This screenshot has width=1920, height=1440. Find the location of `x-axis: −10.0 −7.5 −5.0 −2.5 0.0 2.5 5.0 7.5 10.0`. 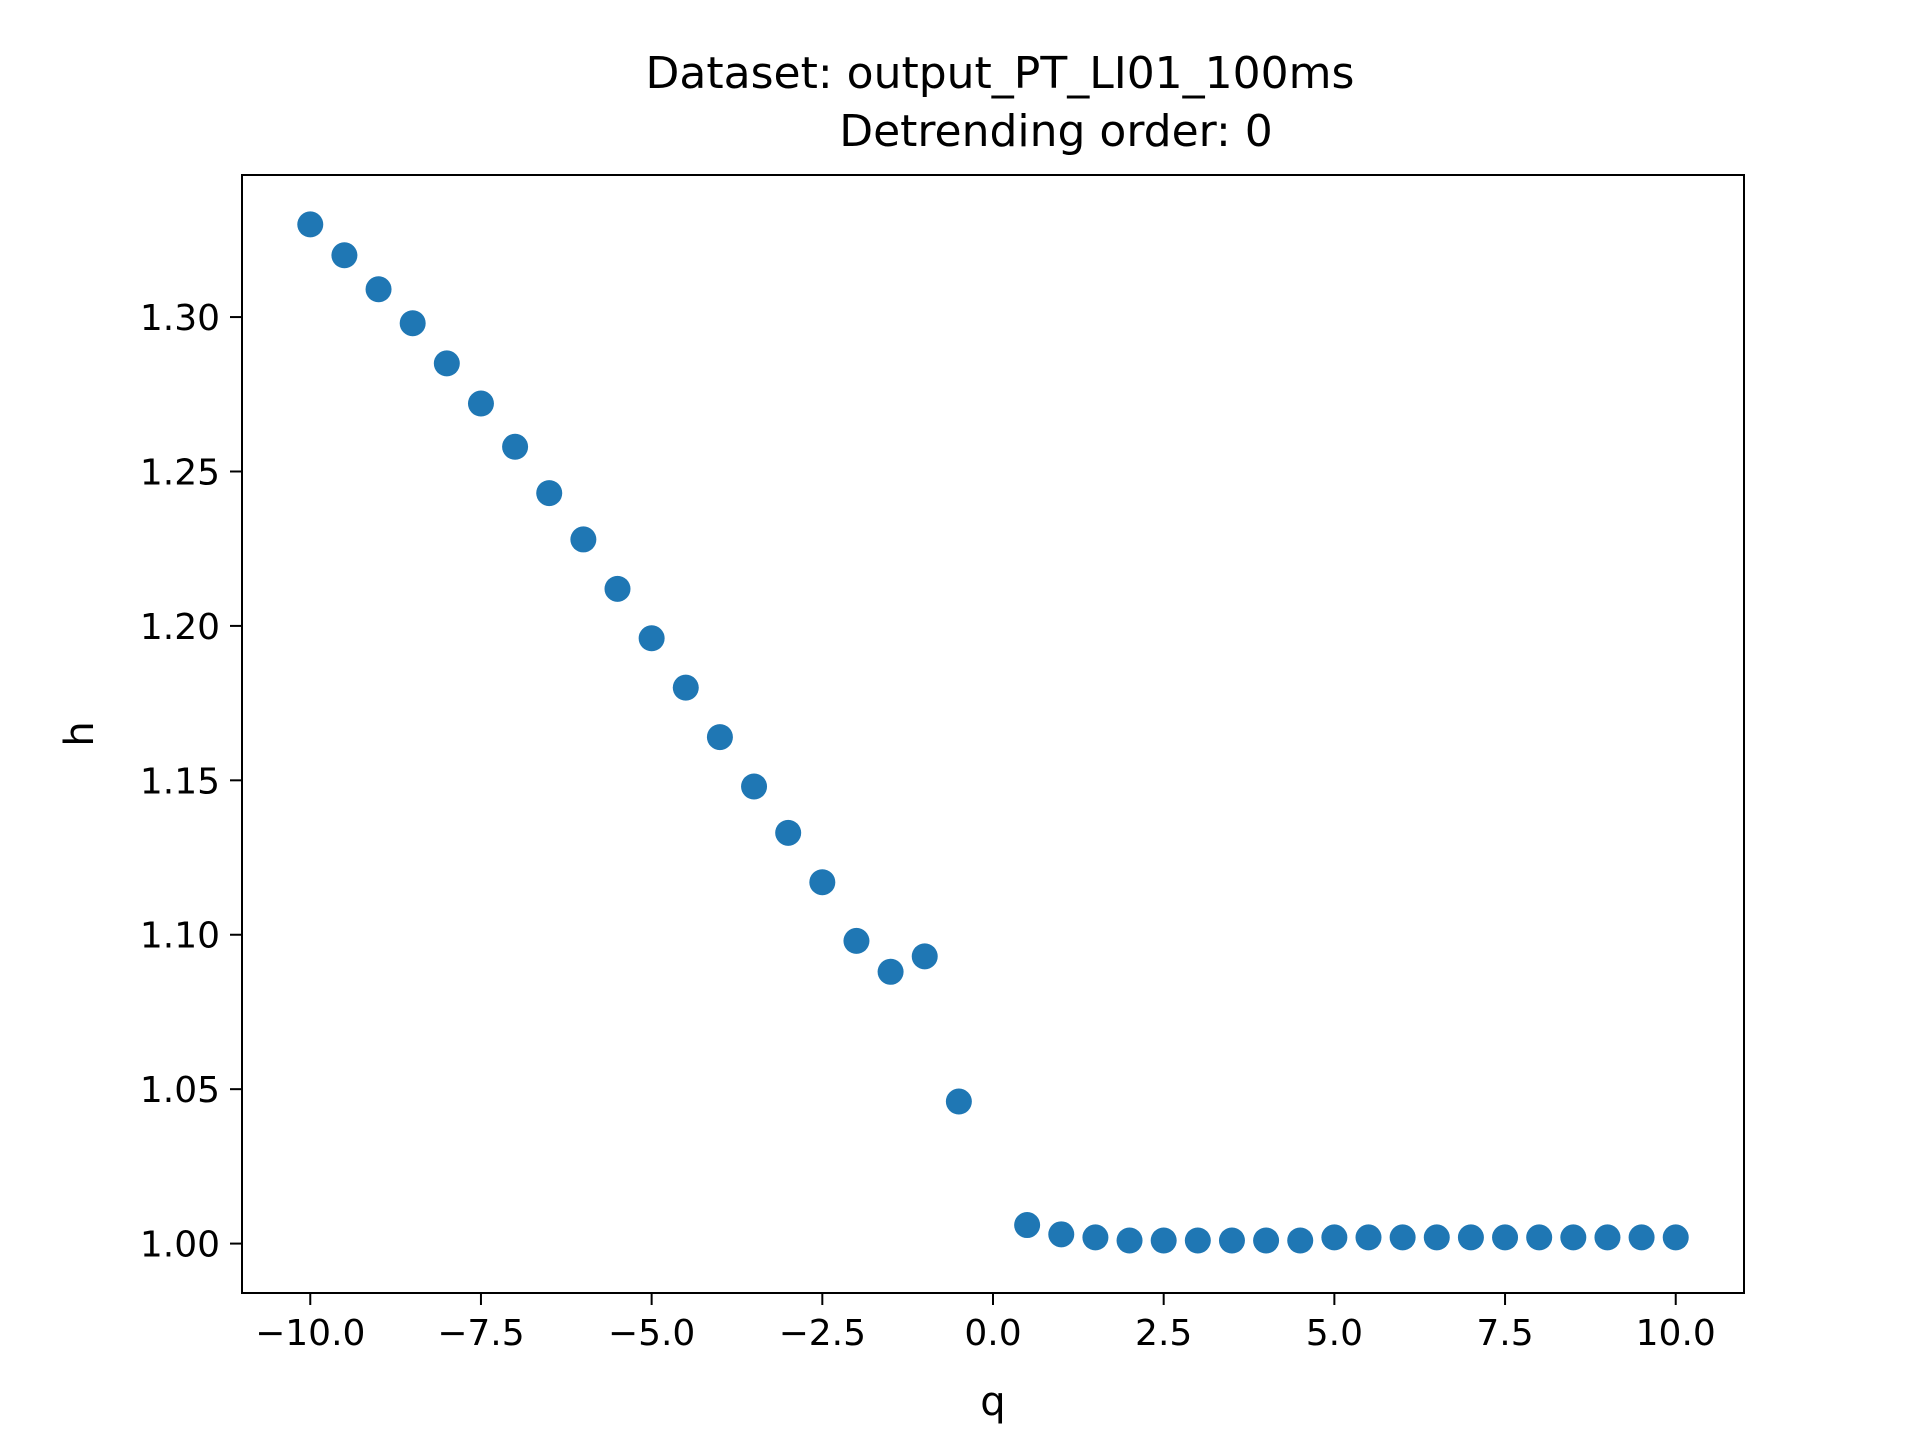

x-axis: −10.0 −7.5 −5.0 −2.5 0.0 2.5 5.0 7.5 10.0 is located at coordinates (985, 1323).